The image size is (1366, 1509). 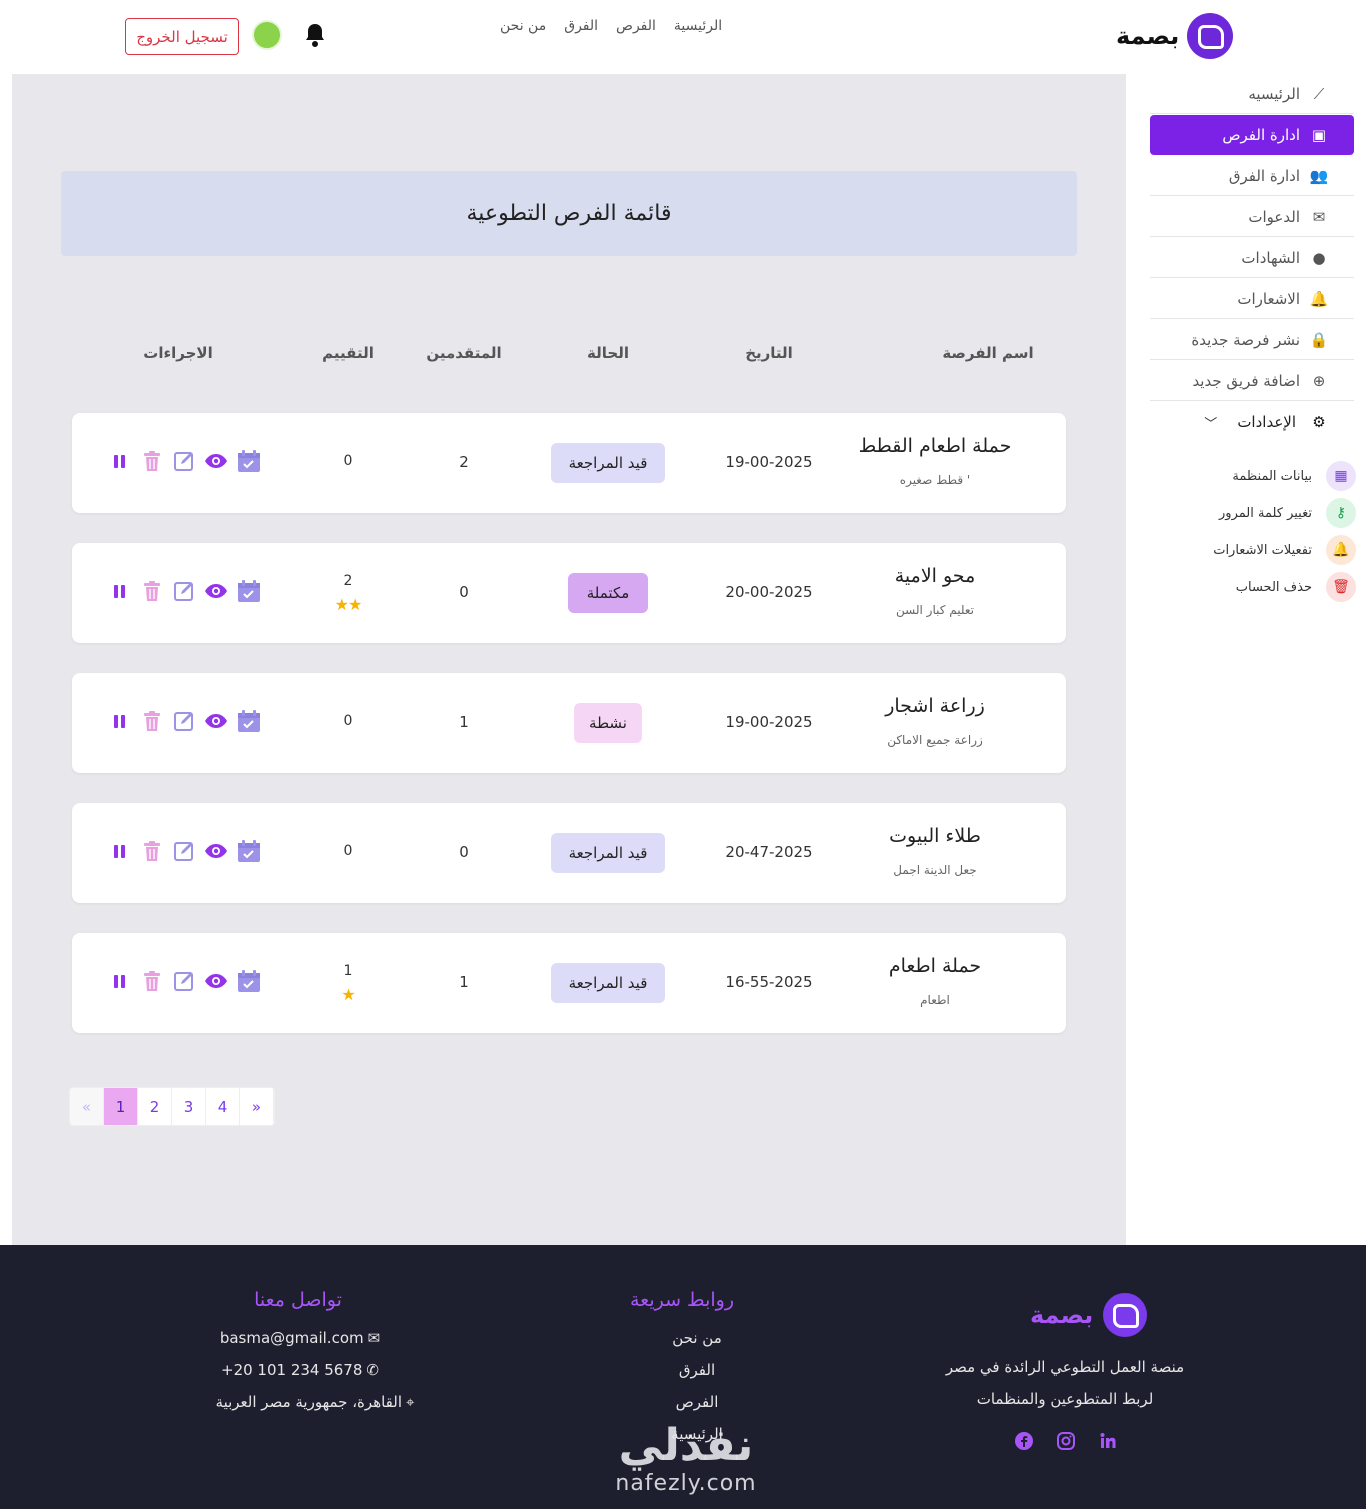 What do you see at coordinates (697, 1338) in the screenshot?
I see `footer-link-about: من نحن` at bounding box center [697, 1338].